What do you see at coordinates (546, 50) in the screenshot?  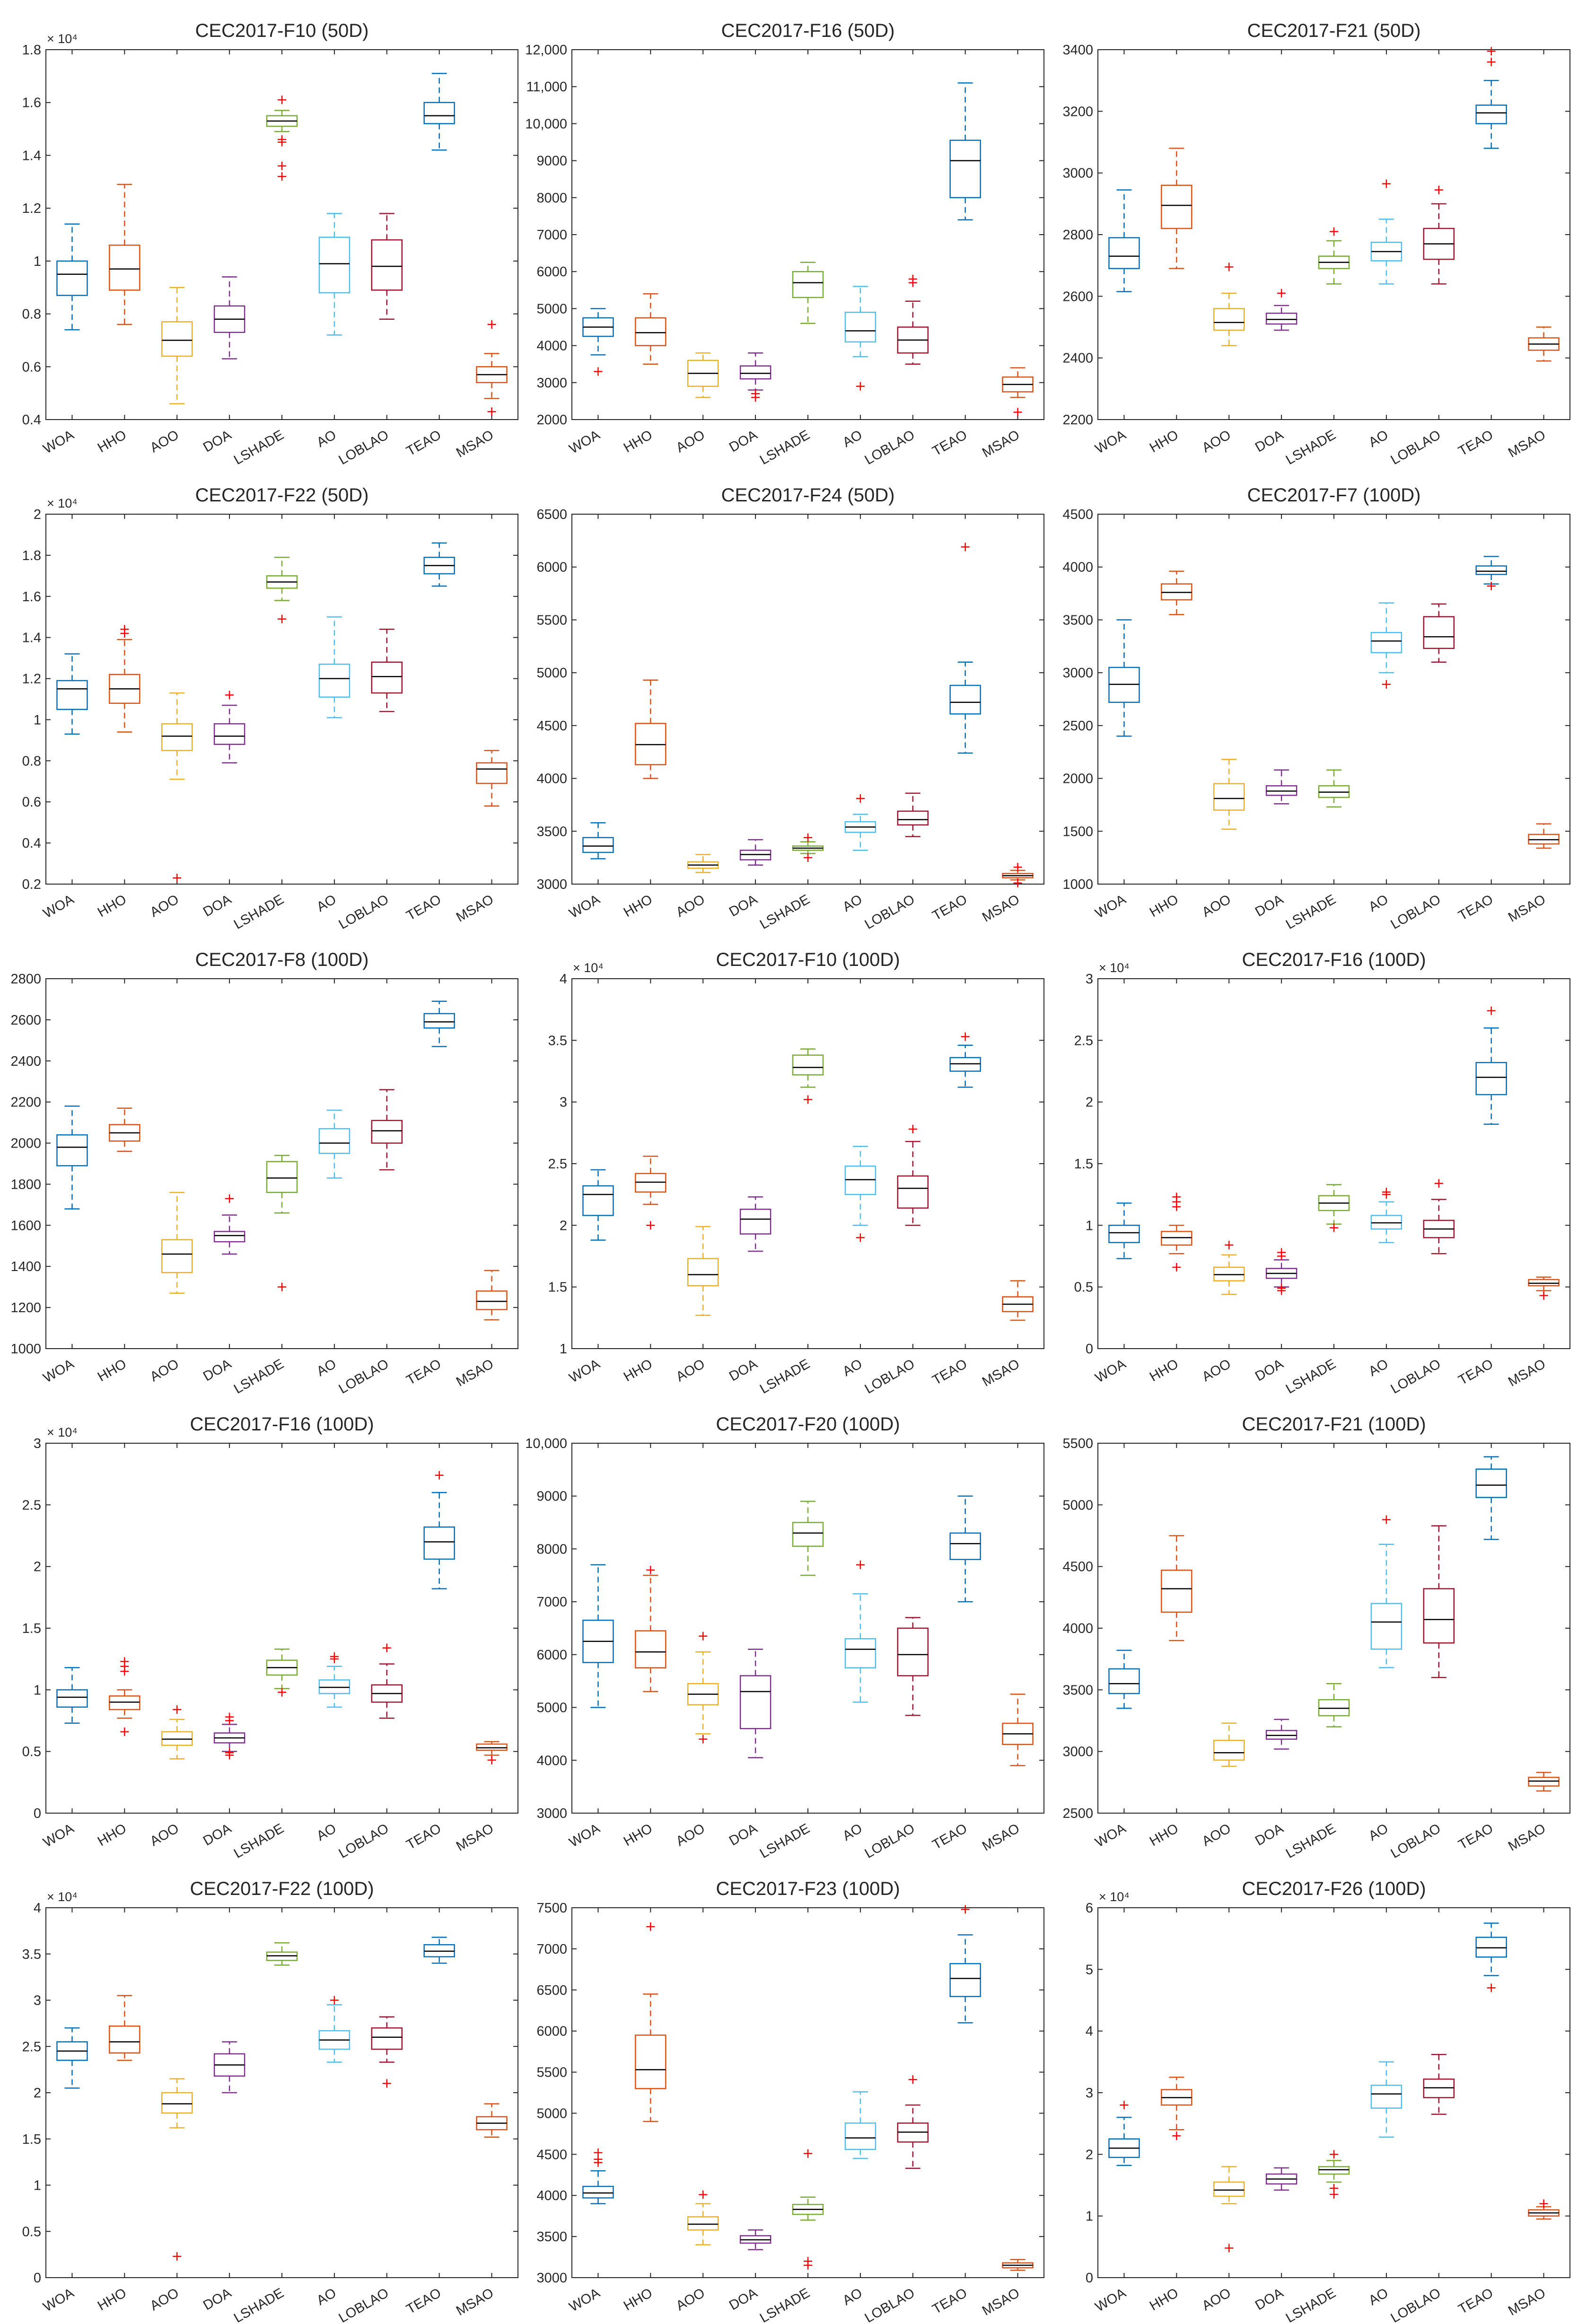 I see `y-tick-label: 12,000` at bounding box center [546, 50].